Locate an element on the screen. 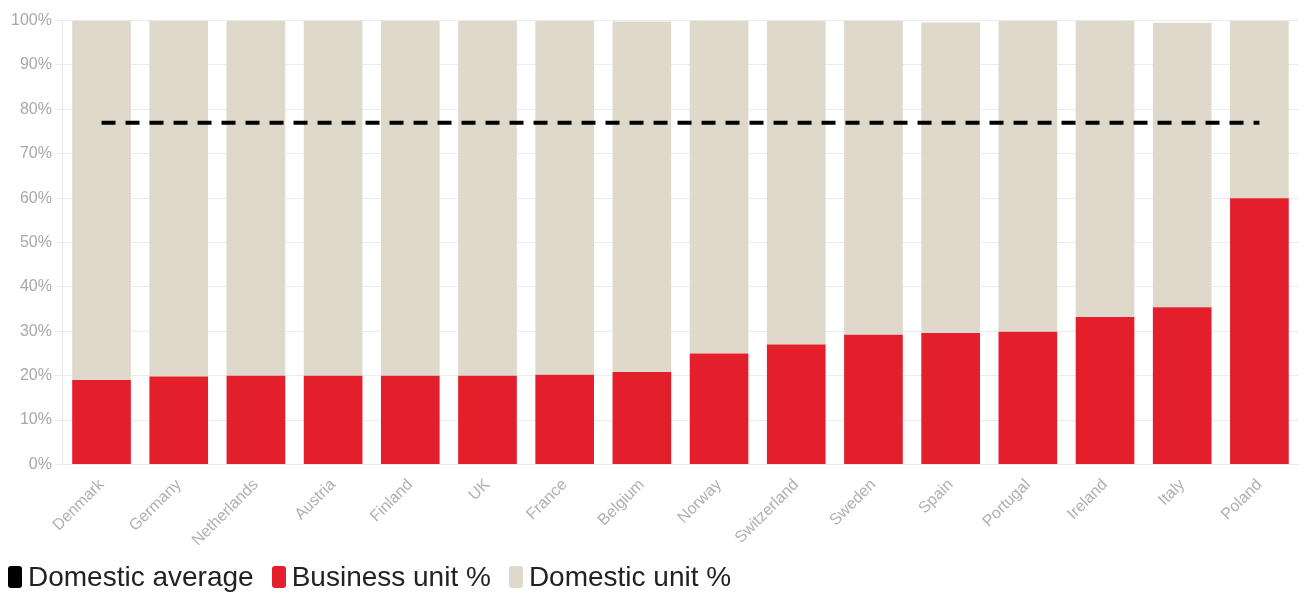  legend-label: Domestic unit % is located at coordinates (630, 577).